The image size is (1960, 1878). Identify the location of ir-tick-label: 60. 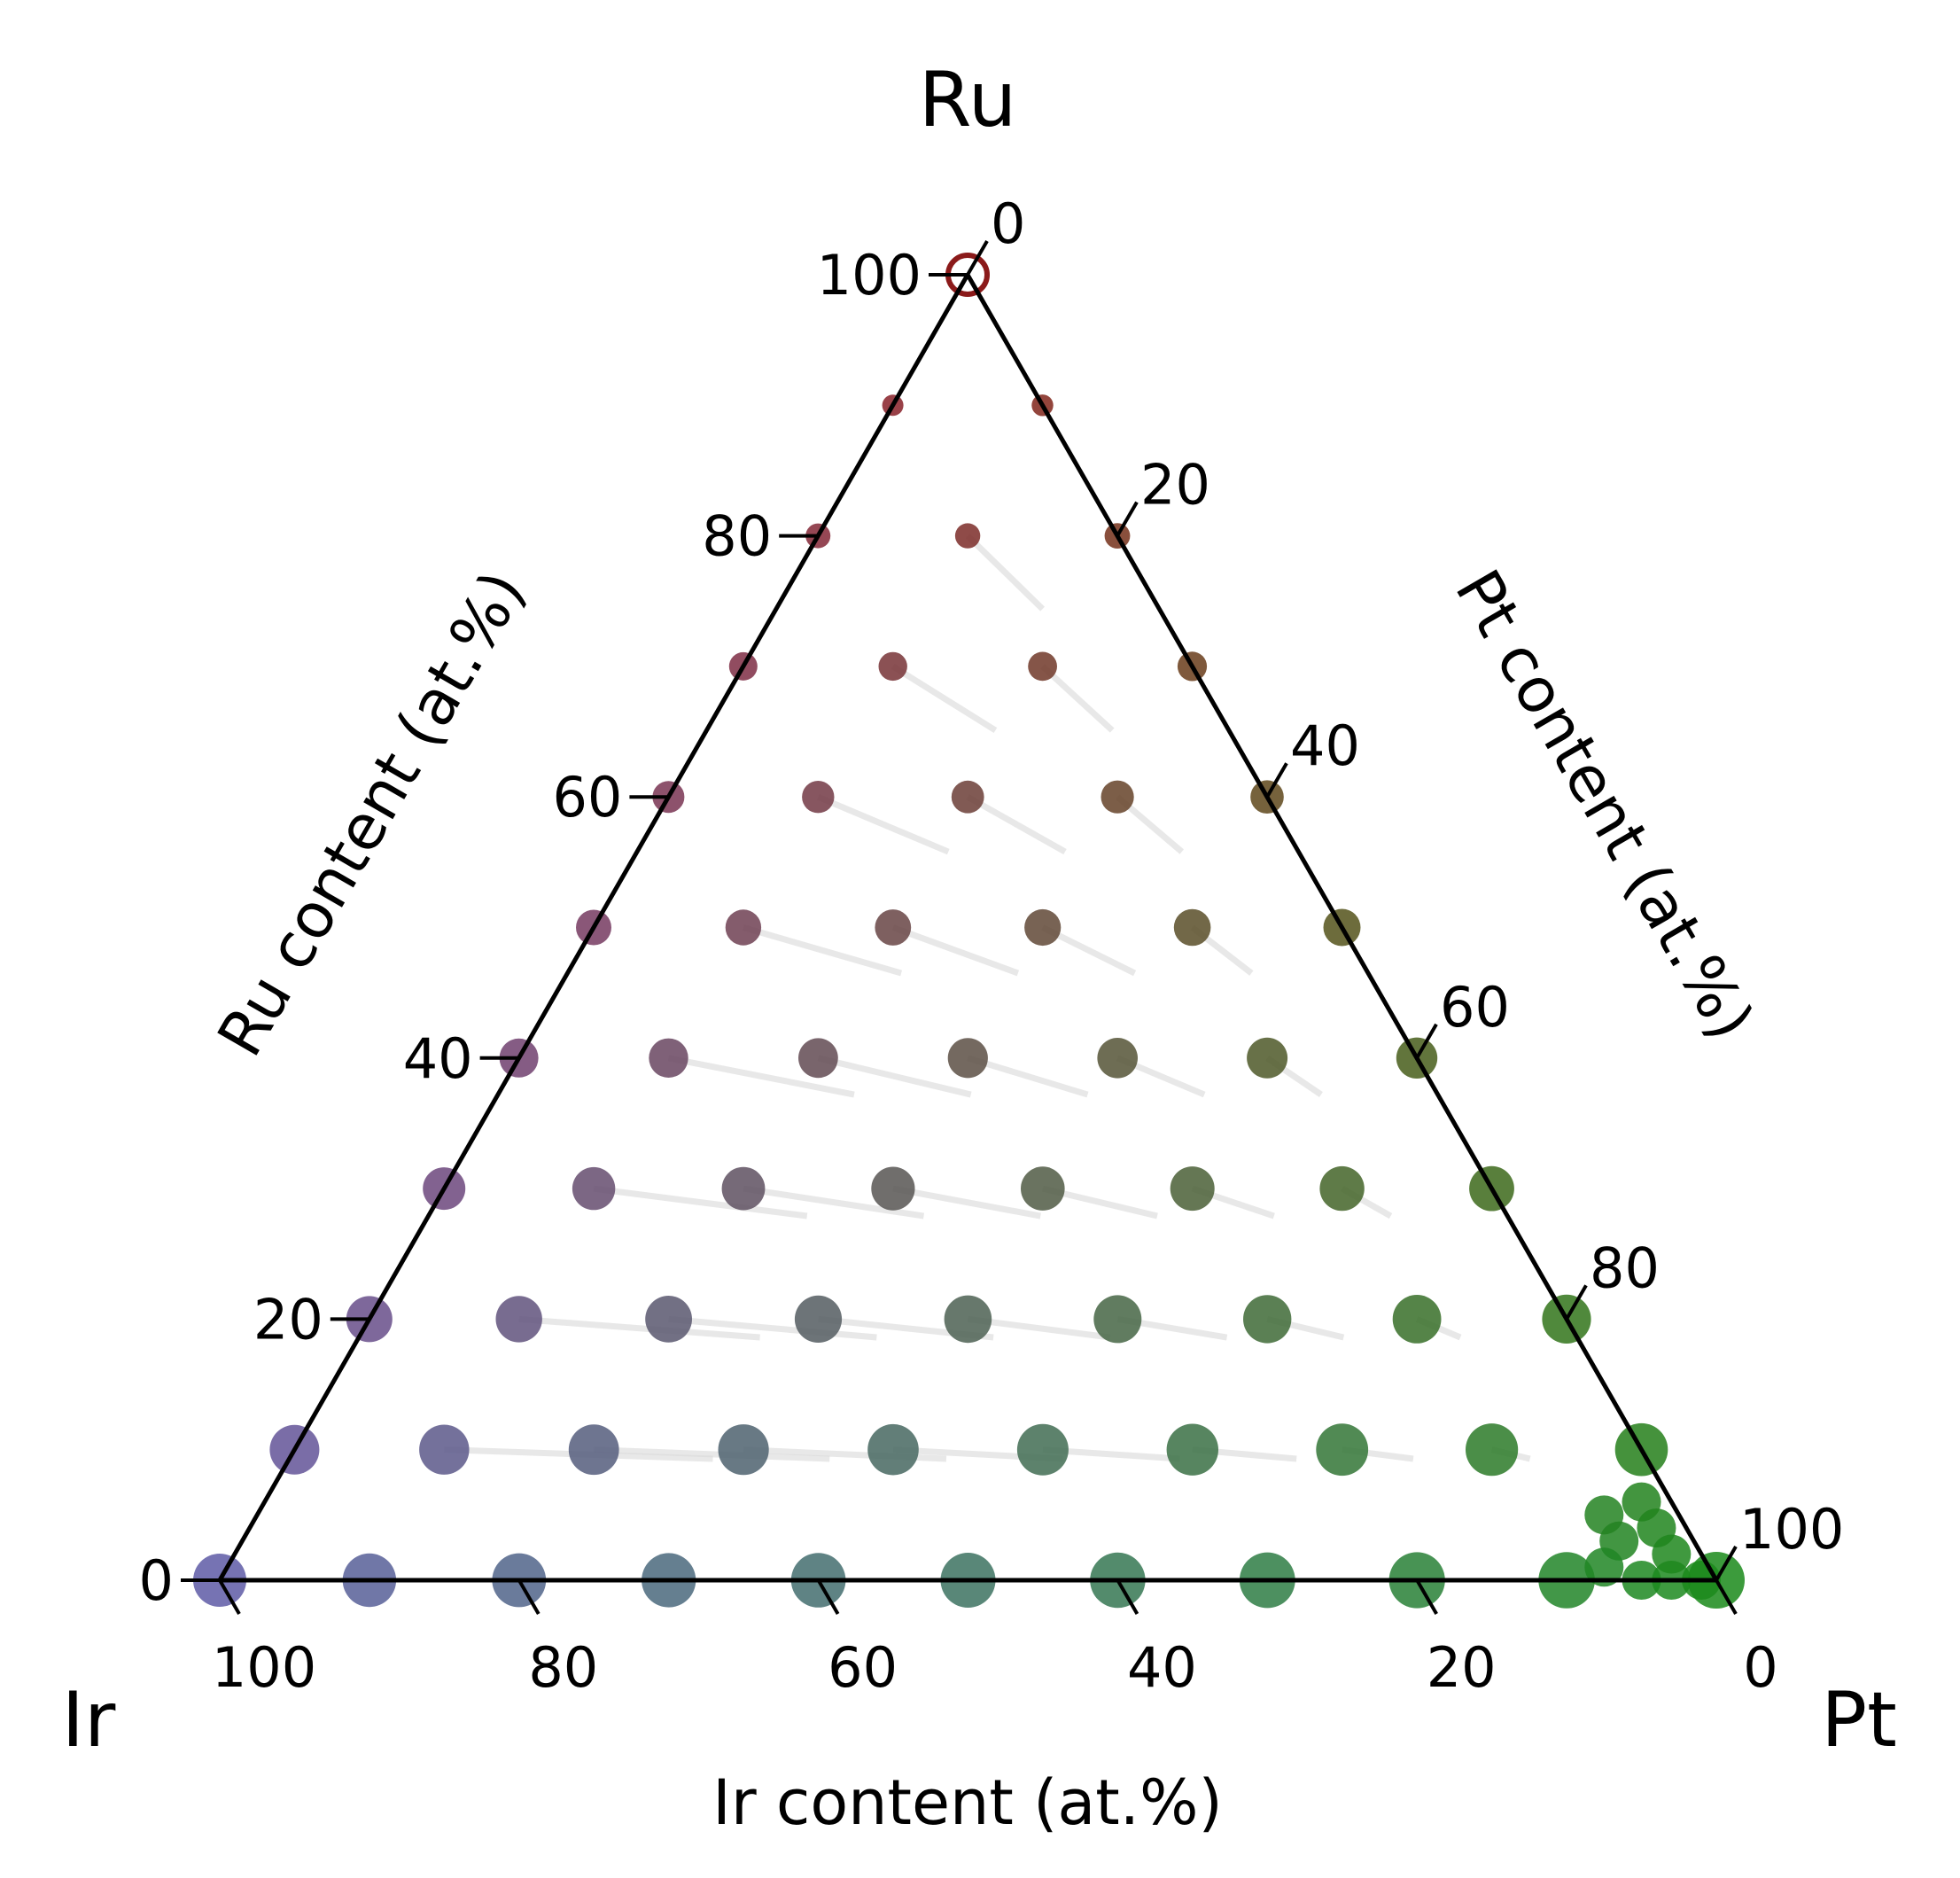
(863, 1668).